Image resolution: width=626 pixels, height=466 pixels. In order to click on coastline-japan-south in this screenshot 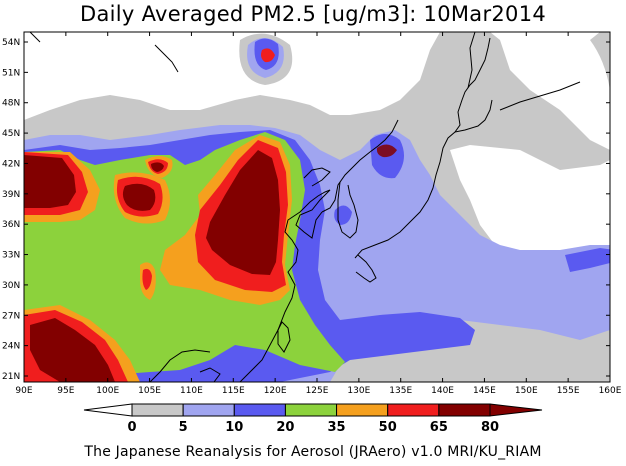, I will do `click(366, 268)`.